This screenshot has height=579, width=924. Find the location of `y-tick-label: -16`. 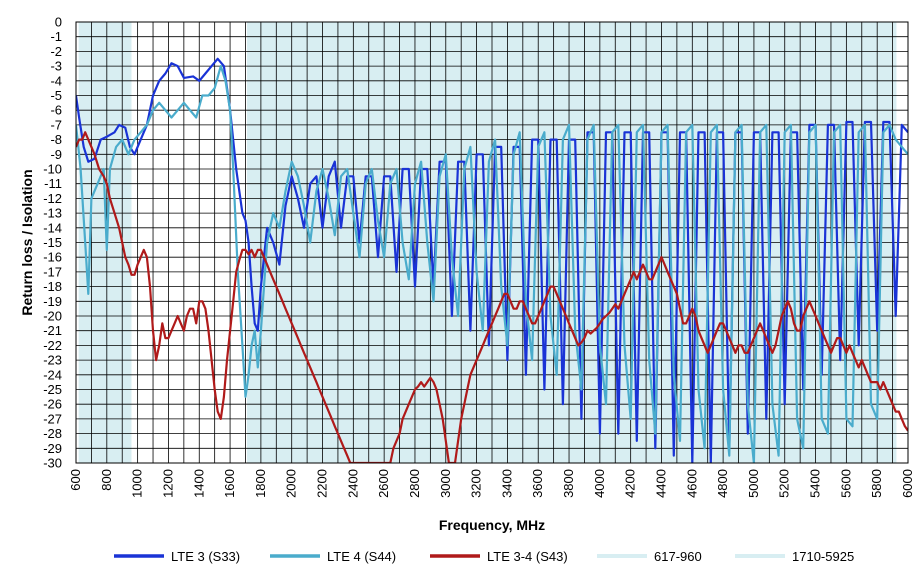

y-tick-label: -16 is located at coordinates (52, 257).